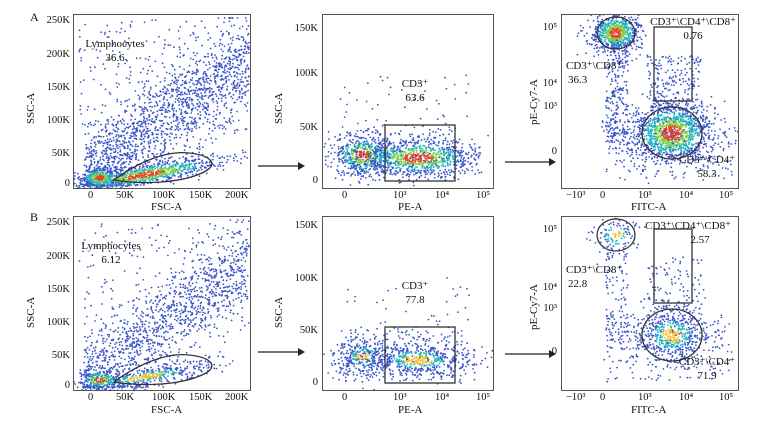 This screenshot has height=428, width=761. What do you see at coordinates (125, 195) in the screenshot?
I see `xtick: 50K` at bounding box center [125, 195].